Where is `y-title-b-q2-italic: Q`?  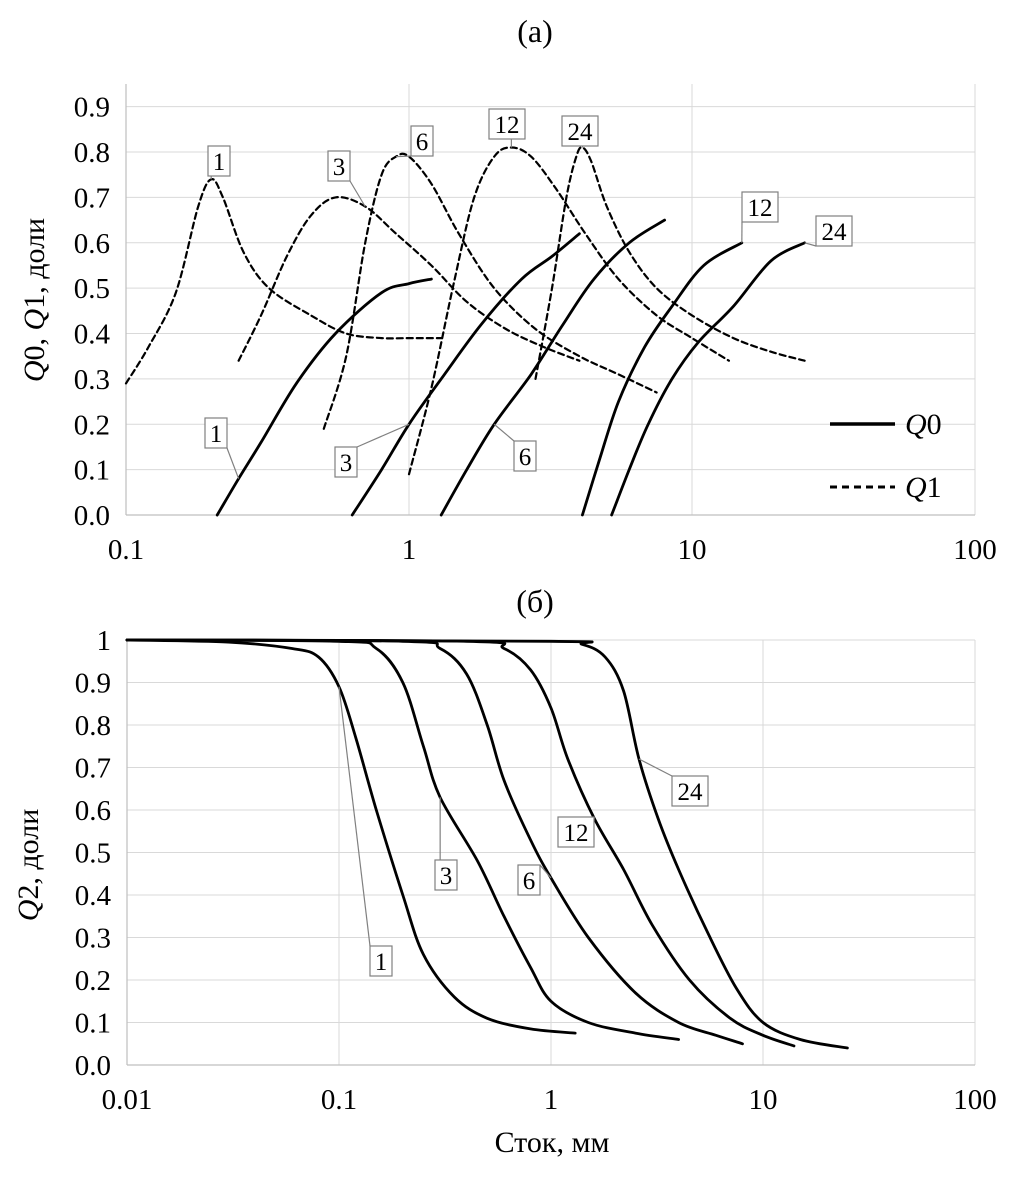
y-title-b-q2-italic: Q is located at coordinates (28, 910).